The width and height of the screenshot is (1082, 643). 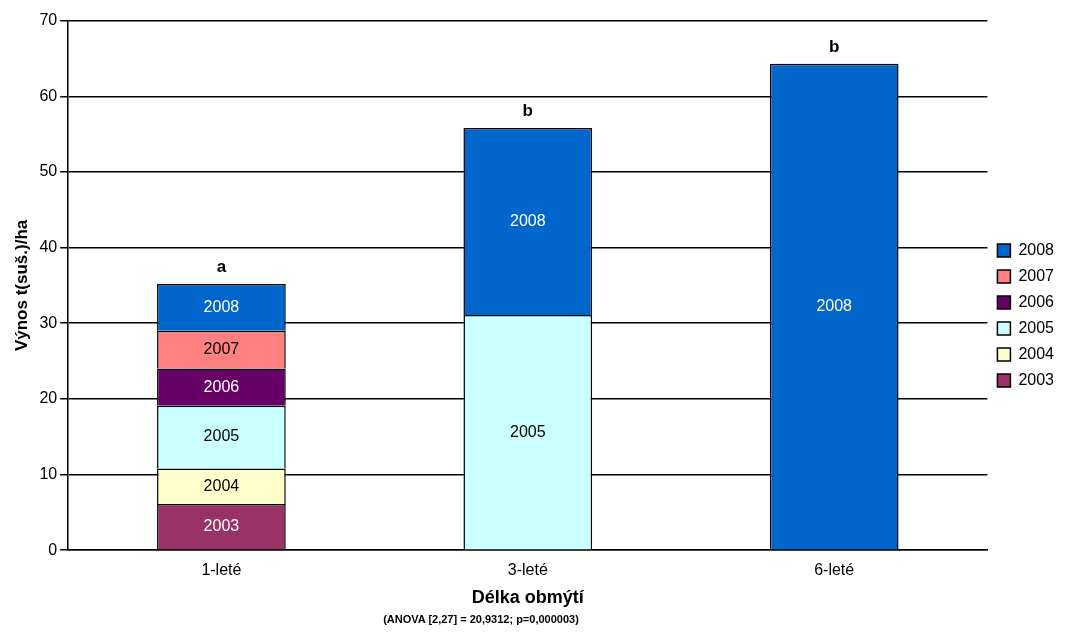 I want to click on y-tick-label: 20, so click(x=48, y=398).